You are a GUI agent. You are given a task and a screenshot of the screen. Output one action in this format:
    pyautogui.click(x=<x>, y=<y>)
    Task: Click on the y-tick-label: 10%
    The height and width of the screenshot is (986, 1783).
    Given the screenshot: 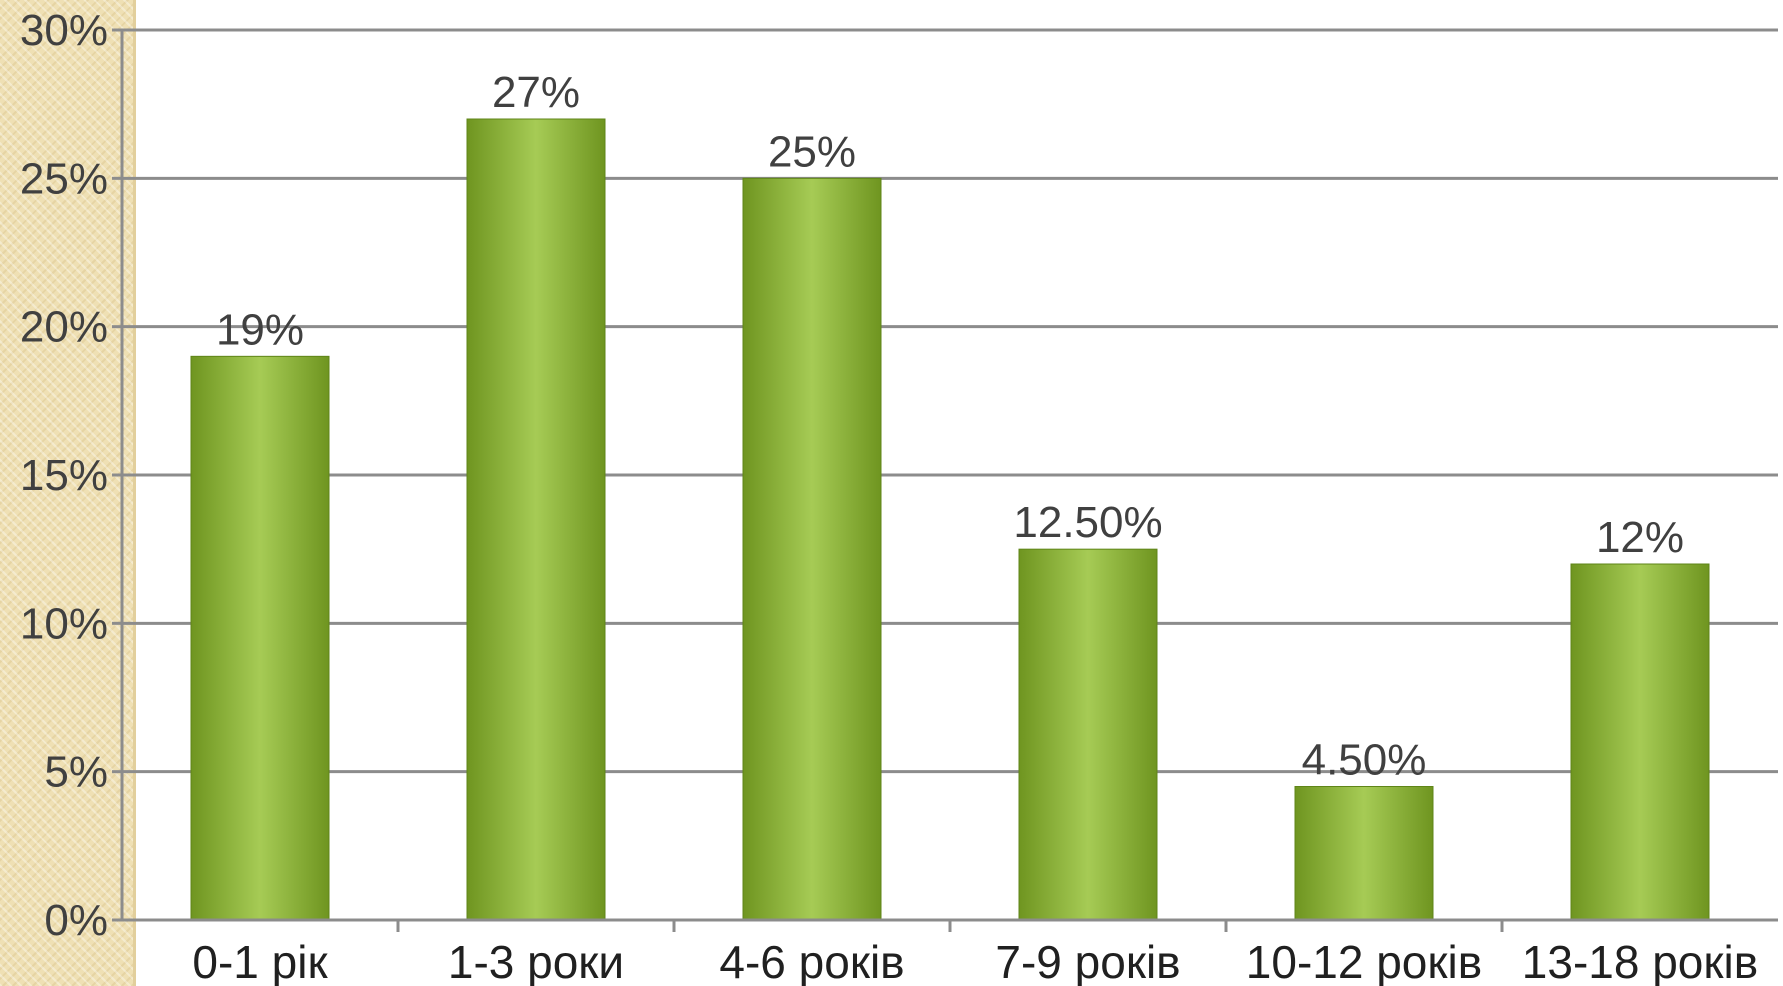 What is the action you would take?
    pyautogui.click(x=64, y=623)
    